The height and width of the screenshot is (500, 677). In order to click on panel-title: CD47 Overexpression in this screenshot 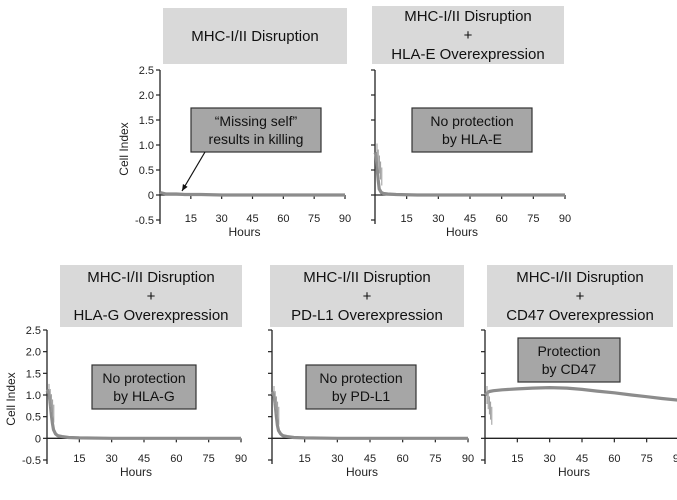, I will do `click(580, 315)`.